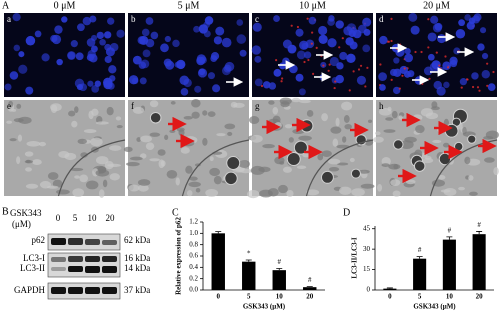 This screenshot has height=312, width=500. Describe the element at coordinates (65, 5) in the screenshot. I see `dose-label: 0 μM` at that location.